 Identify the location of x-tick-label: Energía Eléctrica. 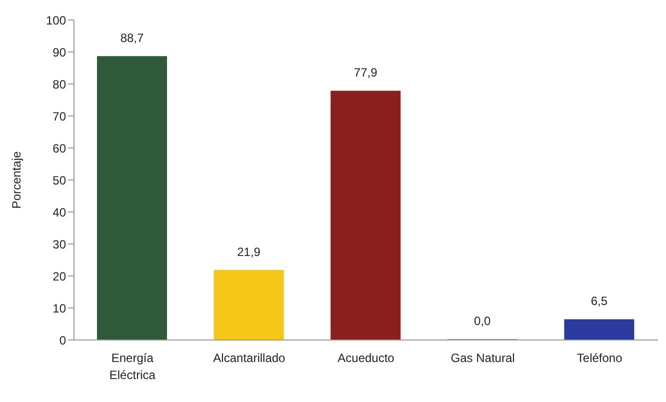
(132, 366).